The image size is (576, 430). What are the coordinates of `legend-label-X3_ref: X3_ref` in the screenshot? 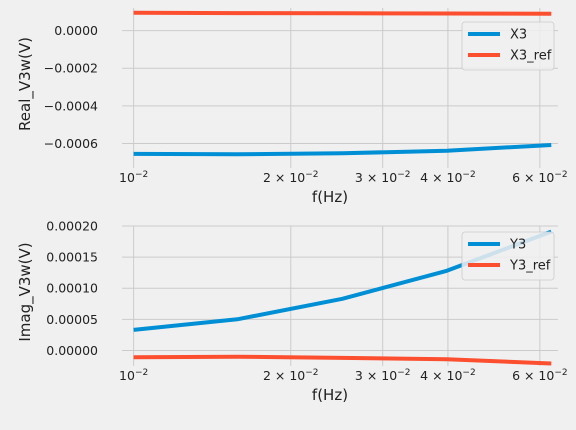 It's located at (531, 56).